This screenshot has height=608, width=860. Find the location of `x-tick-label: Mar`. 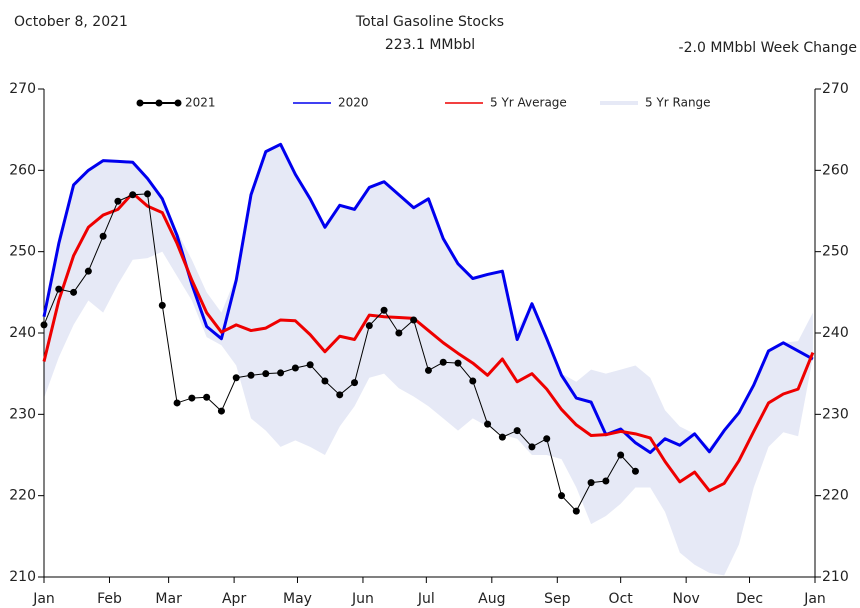

x-tick-label: Mar is located at coordinates (168, 599).